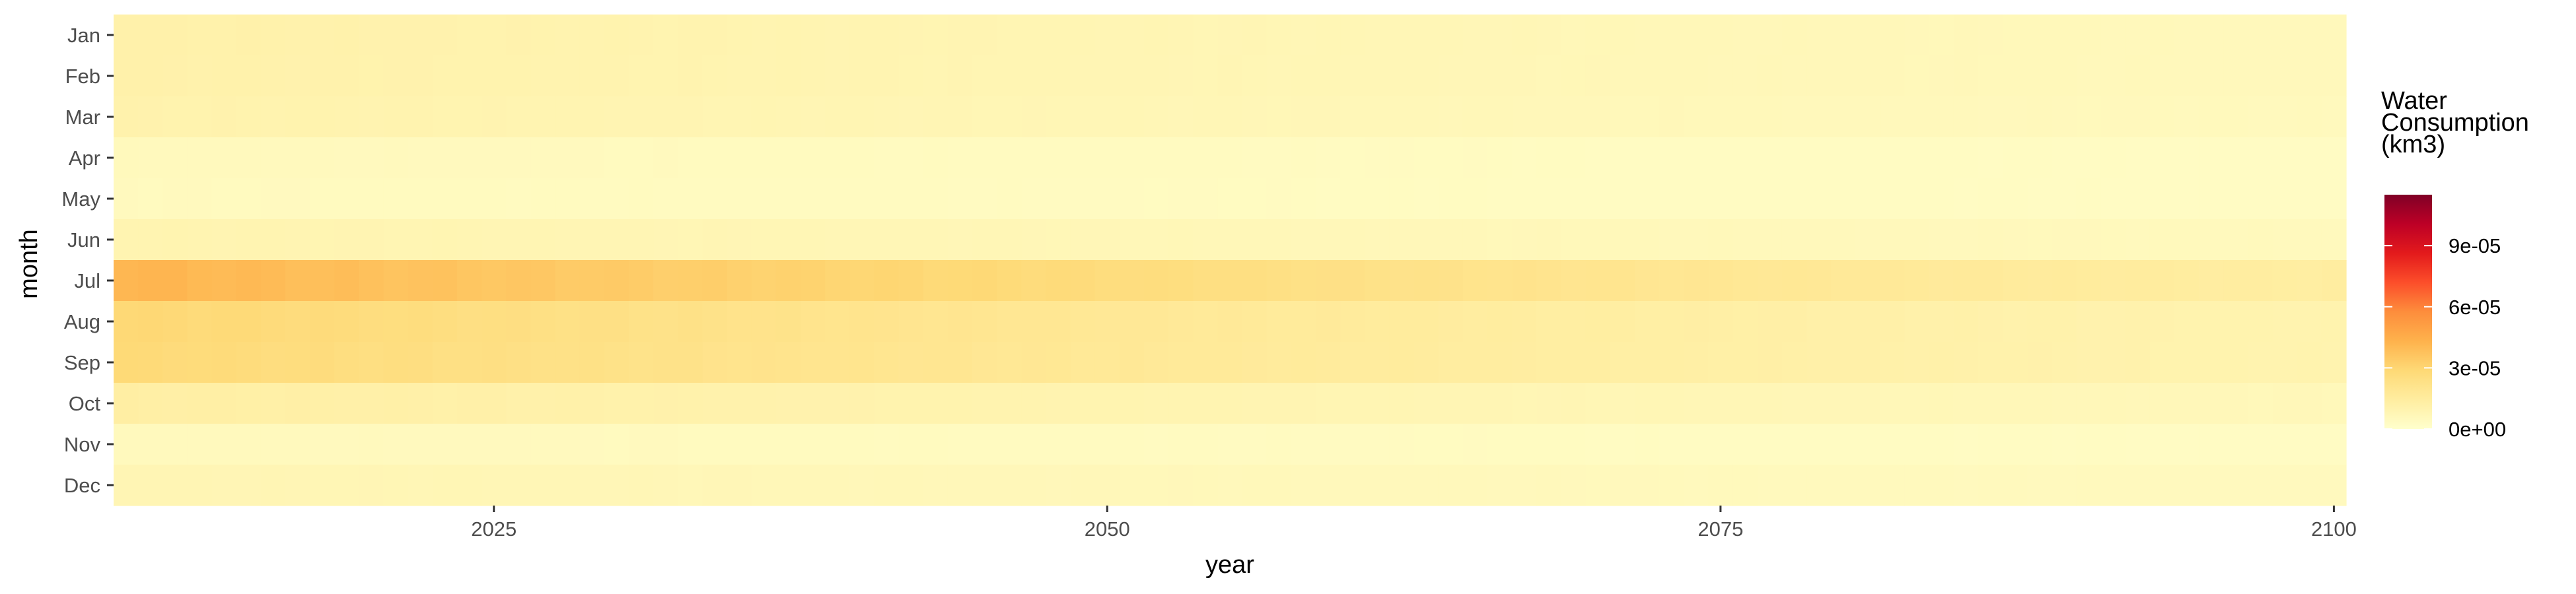  Describe the element at coordinates (82, 76) in the screenshot. I see `y-tick-label-feb: Feb` at that location.